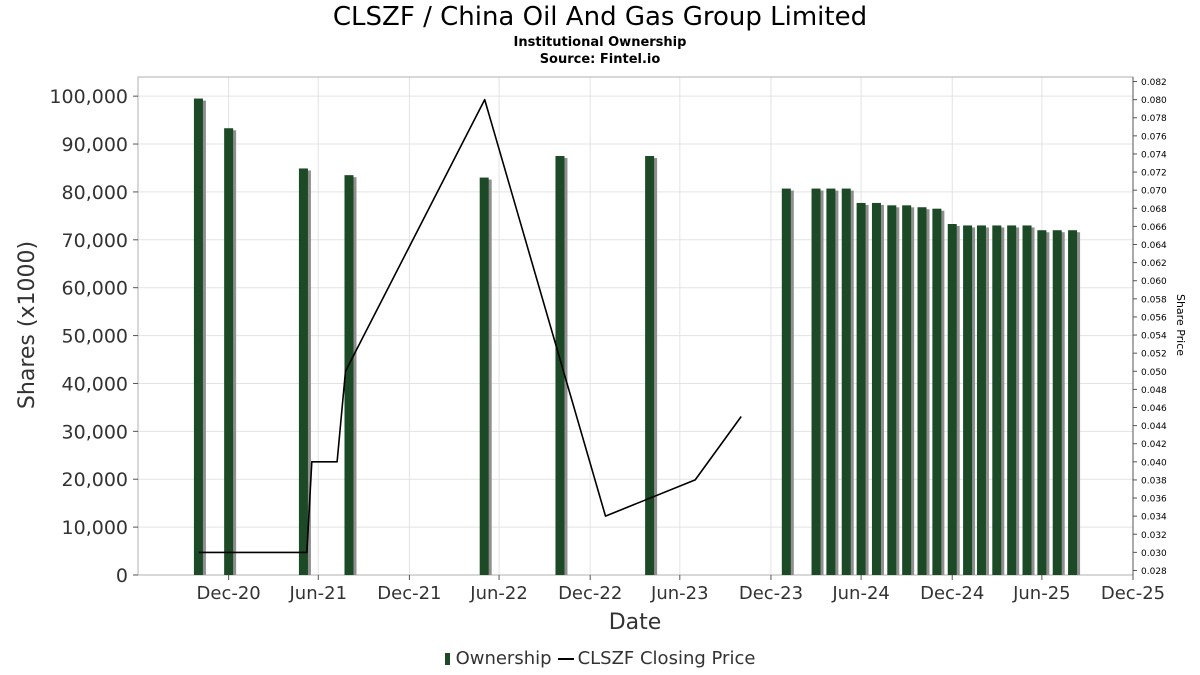 This screenshot has width=1200, height=675. What do you see at coordinates (666, 658) in the screenshot?
I see `price-legend-label: CLSZF Closing Price` at bounding box center [666, 658].